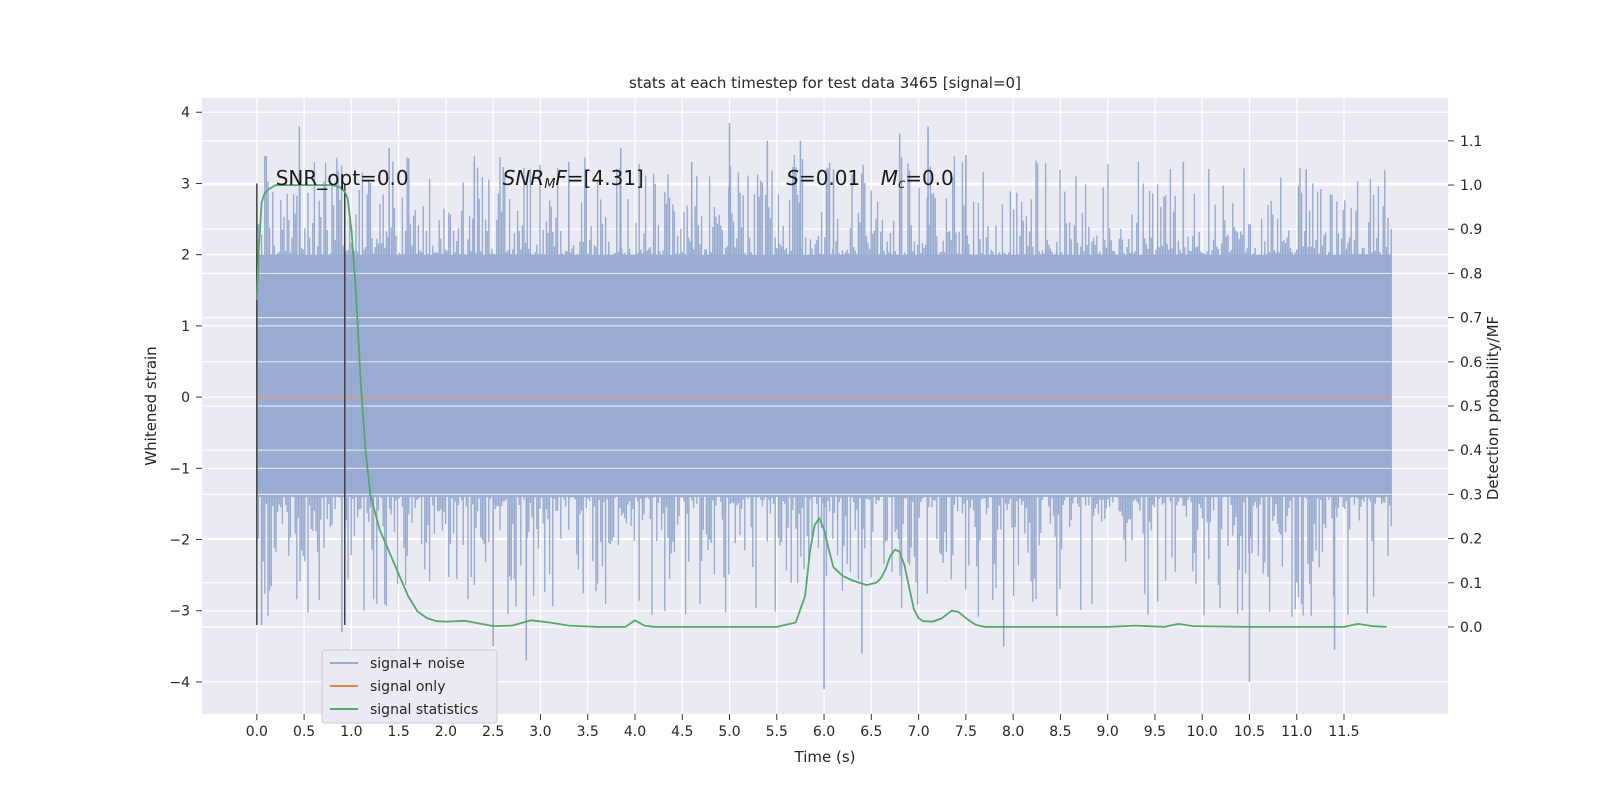 The image size is (1600, 800). I want to click on x-axis-label: Time (s), so click(825, 757).